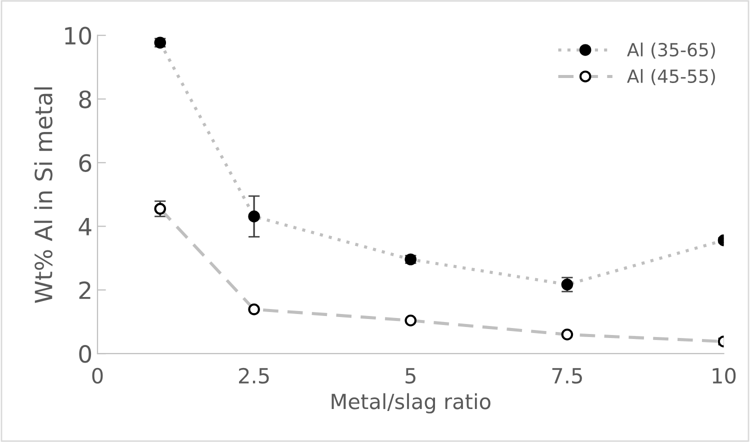 The height and width of the screenshot is (442, 750). What do you see at coordinates (85, 99) in the screenshot?
I see `y-tick-label: 8` at bounding box center [85, 99].